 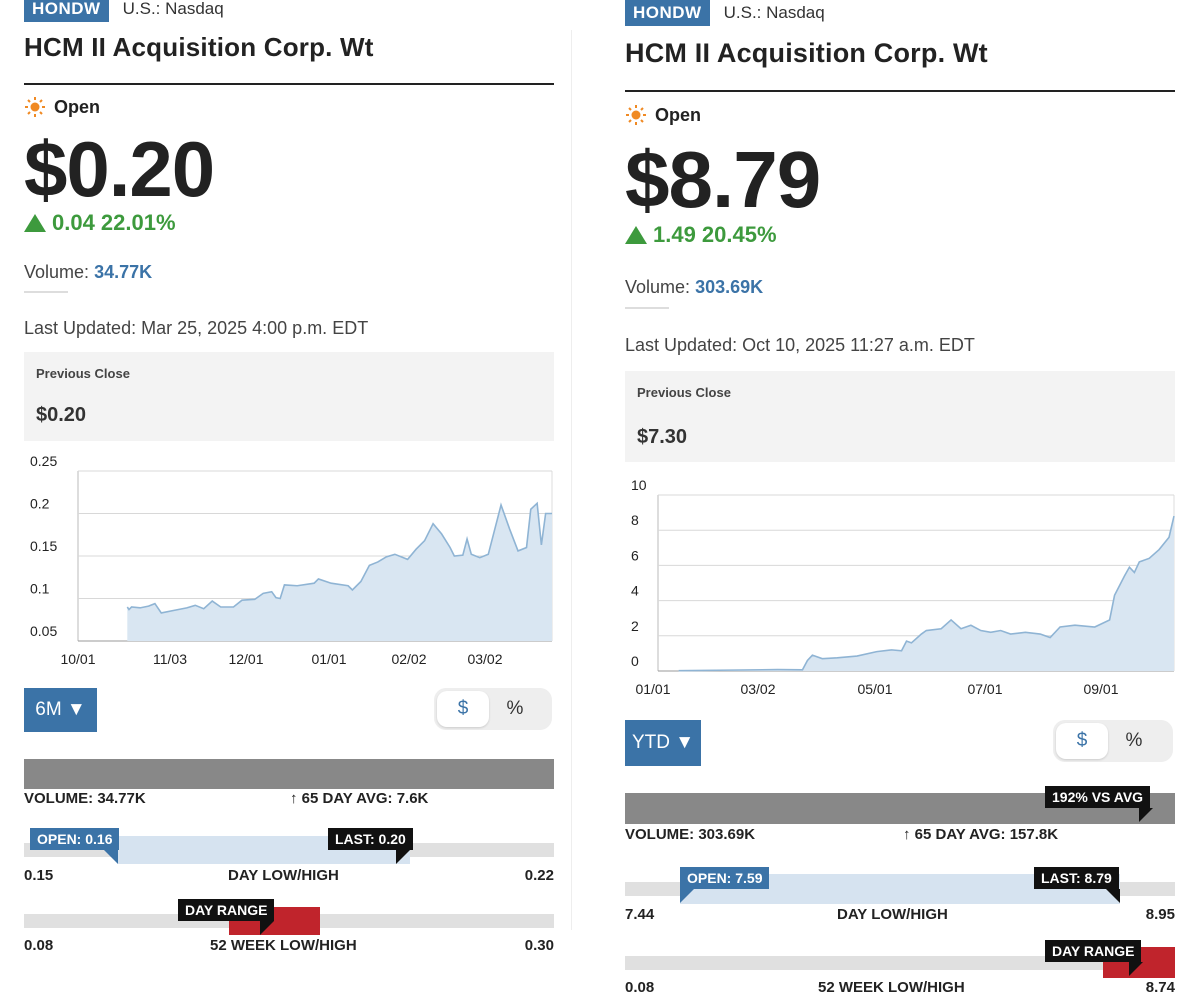 I want to click on price-chart: 10 8 6 4 2 0 01/01 03/02 05/01 07/01 09/01, so click(x=900, y=588).